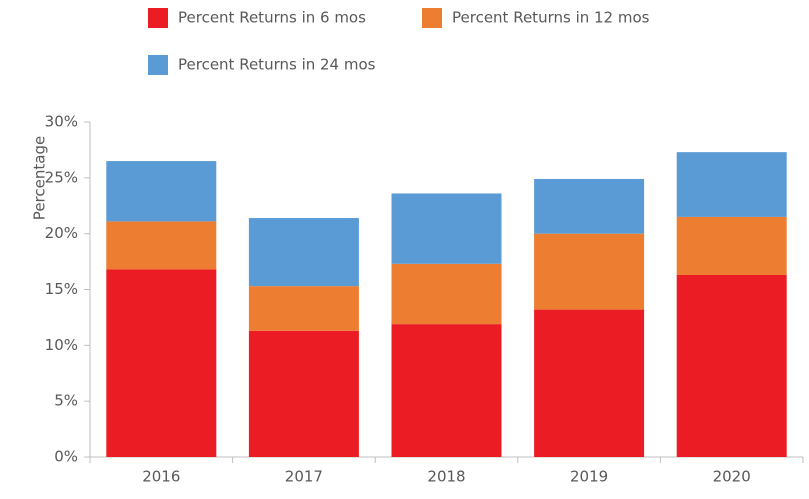 This screenshot has width=809, height=499. What do you see at coordinates (66, 401) in the screenshot?
I see `y-tick-label: 5%` at bounding box center [66, 401].